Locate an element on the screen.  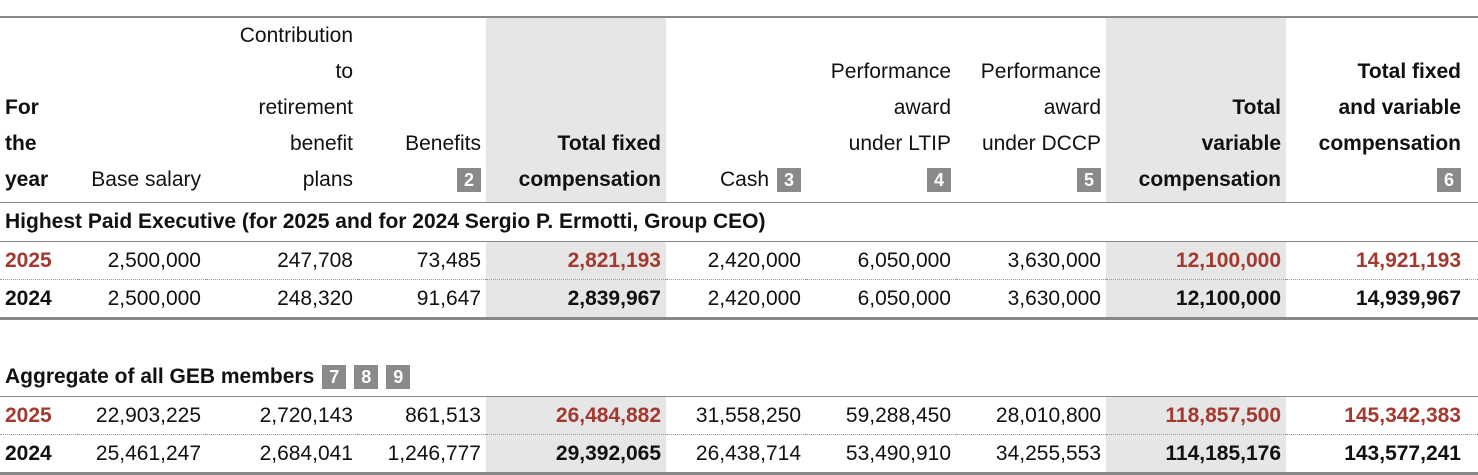
cell-benefits: 861,513 is located at coordinates (422, 415).